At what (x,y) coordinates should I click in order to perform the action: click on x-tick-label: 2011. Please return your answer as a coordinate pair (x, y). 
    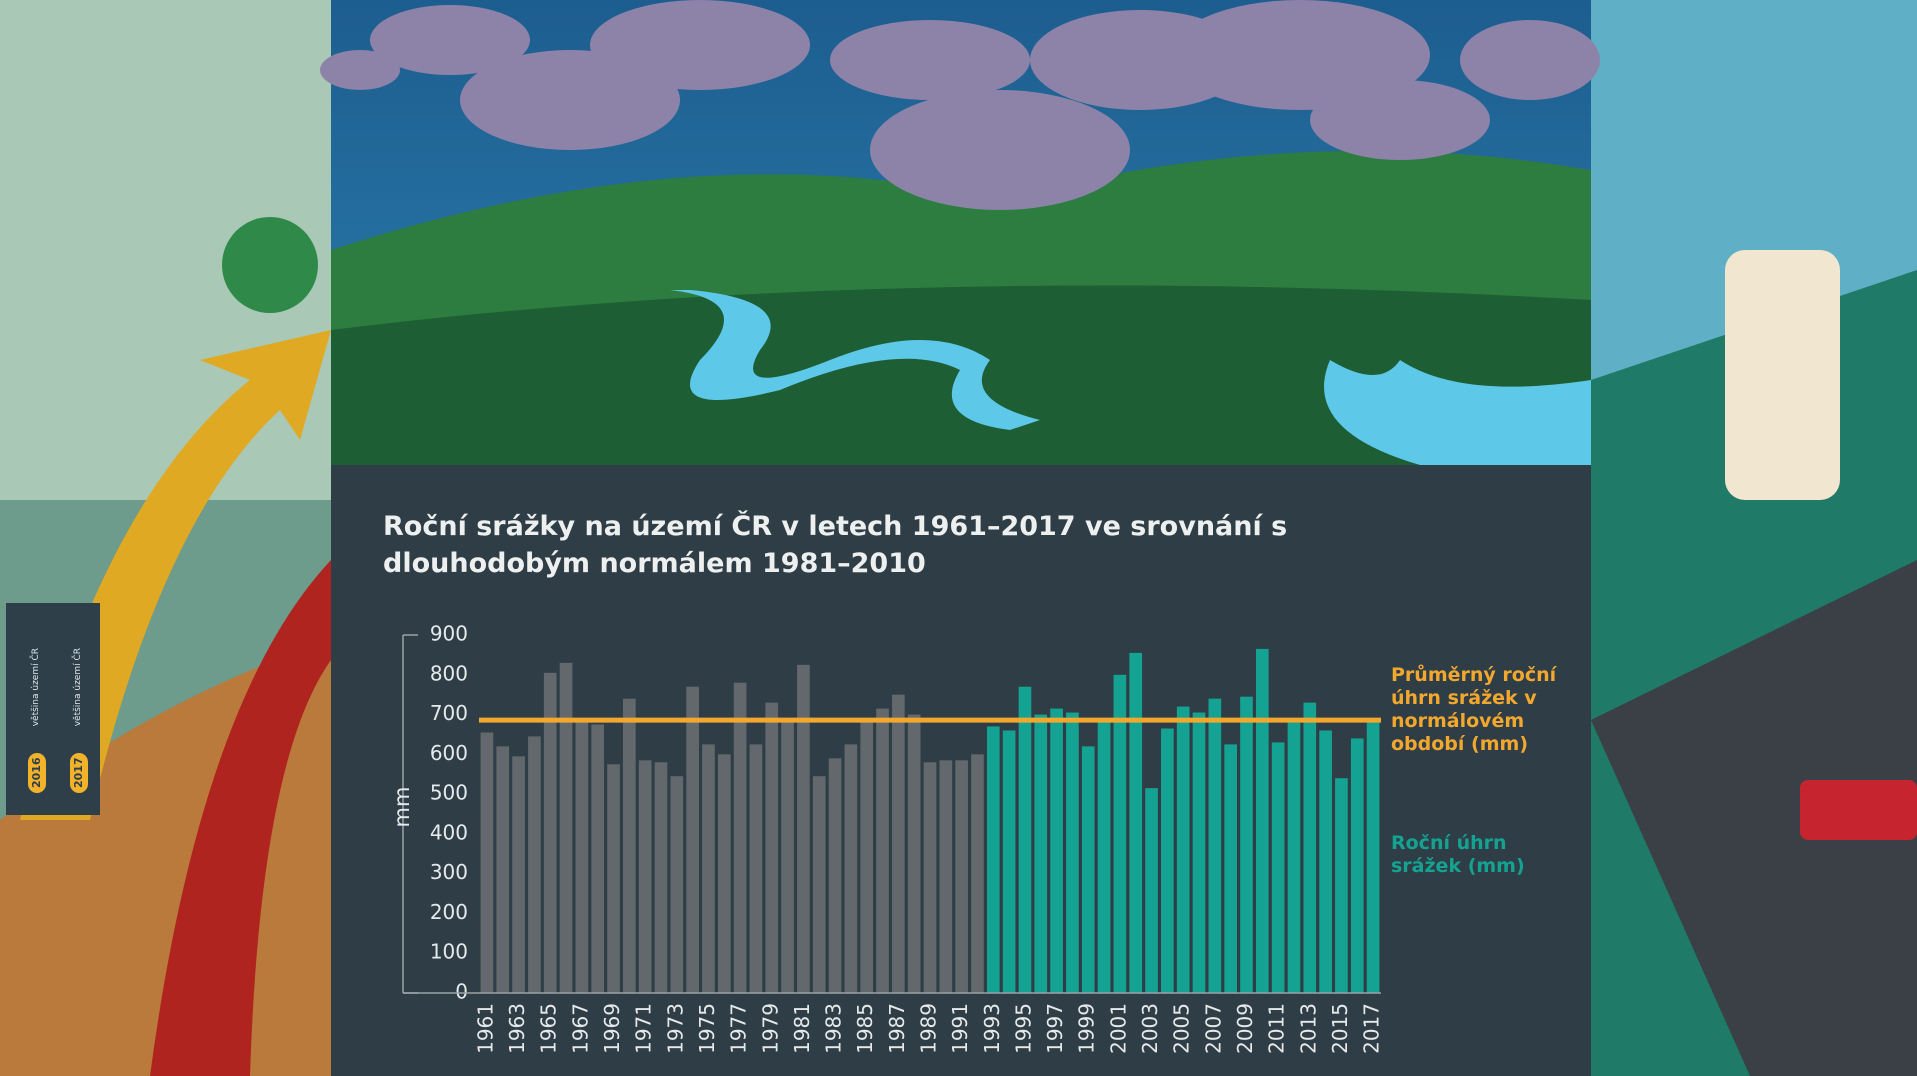
    Looking at the image, I should click on (1277, 1028).